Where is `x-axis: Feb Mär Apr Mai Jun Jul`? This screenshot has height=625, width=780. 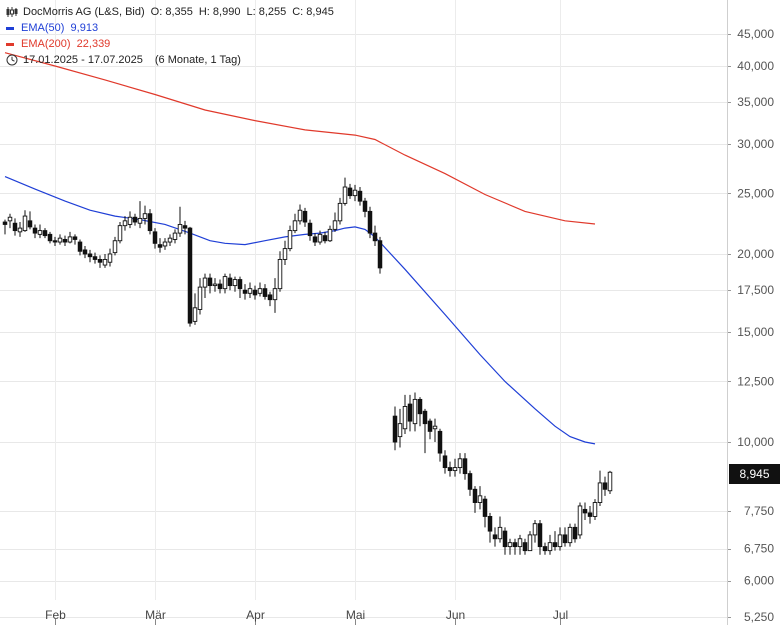
x-axis: Feb Mär Apr Mai Jun Jul is located at coordinates (306, 616).